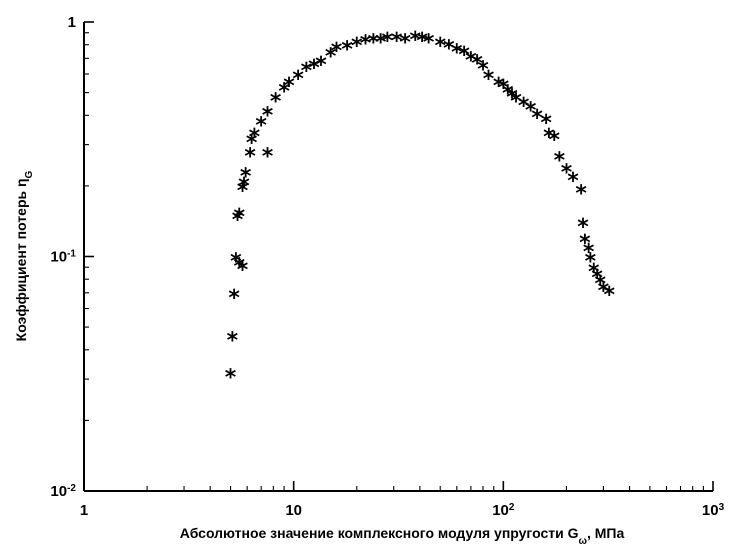  What do you see at coordinates (63, 257) in the screenshot?
I see `y-tick-label: 10⁻¹` at bounding box center [63, 257].